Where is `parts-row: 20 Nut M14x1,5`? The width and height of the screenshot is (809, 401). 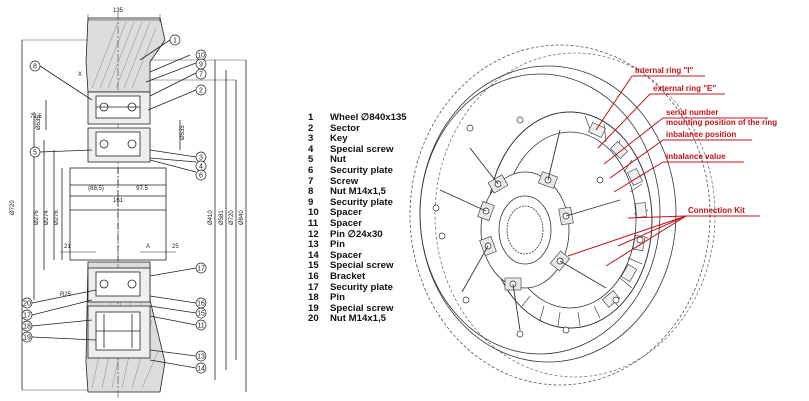
parts-row: 20 Nut M14x1,5 is located at coordinates (347, 319).